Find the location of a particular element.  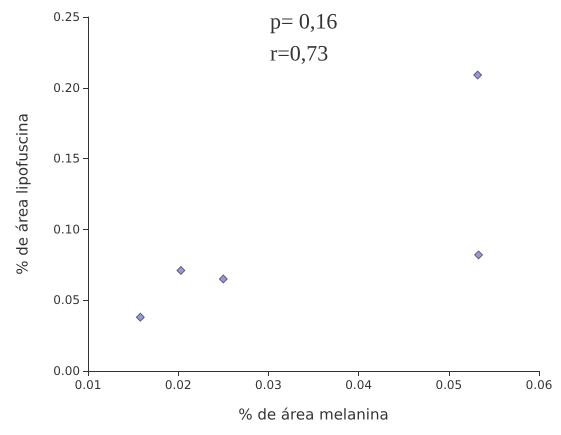

y-tick-label: 0.10 is located at coordinates (66, 229).